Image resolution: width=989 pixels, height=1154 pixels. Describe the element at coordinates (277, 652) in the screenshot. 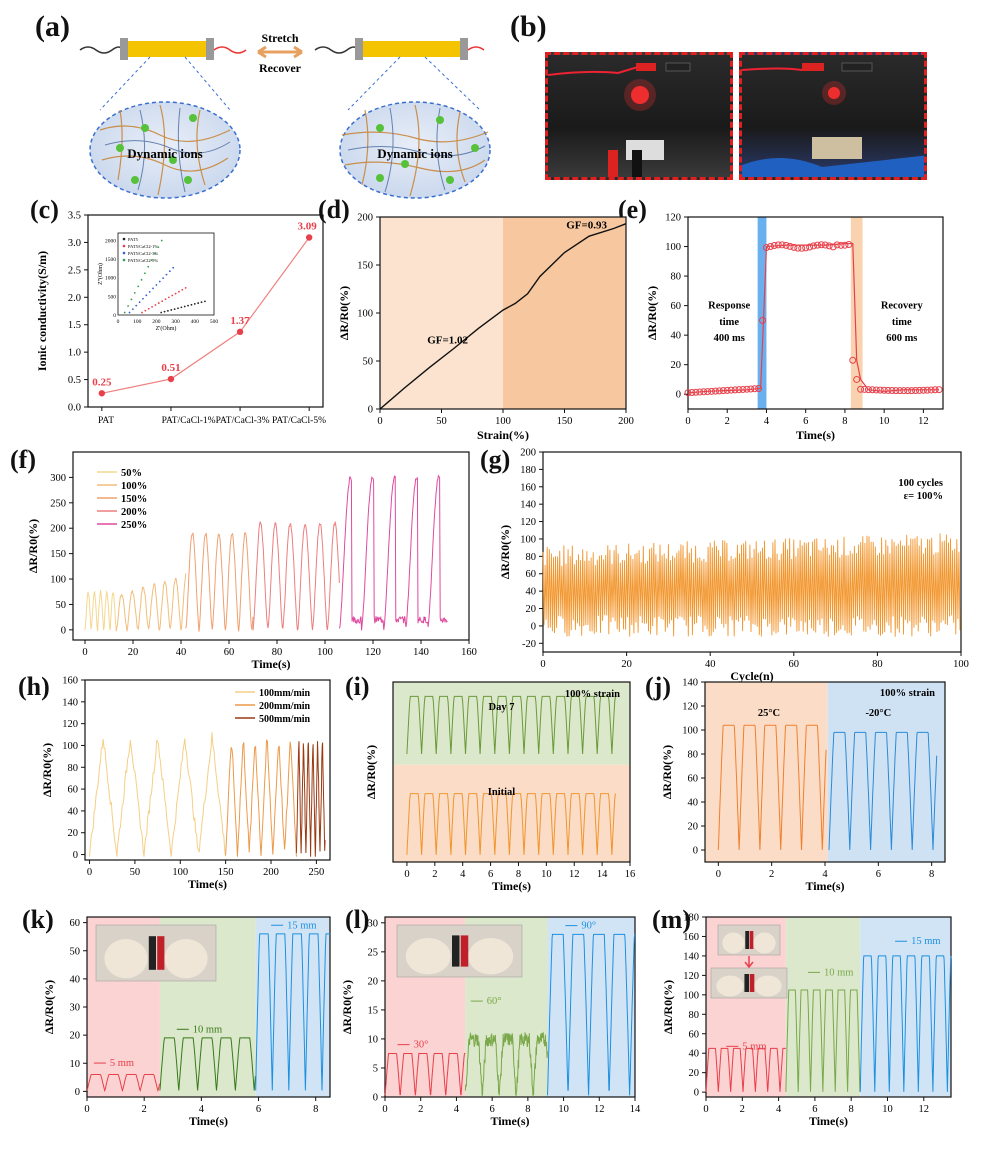

I see `x-tick-label: 80` at that location.